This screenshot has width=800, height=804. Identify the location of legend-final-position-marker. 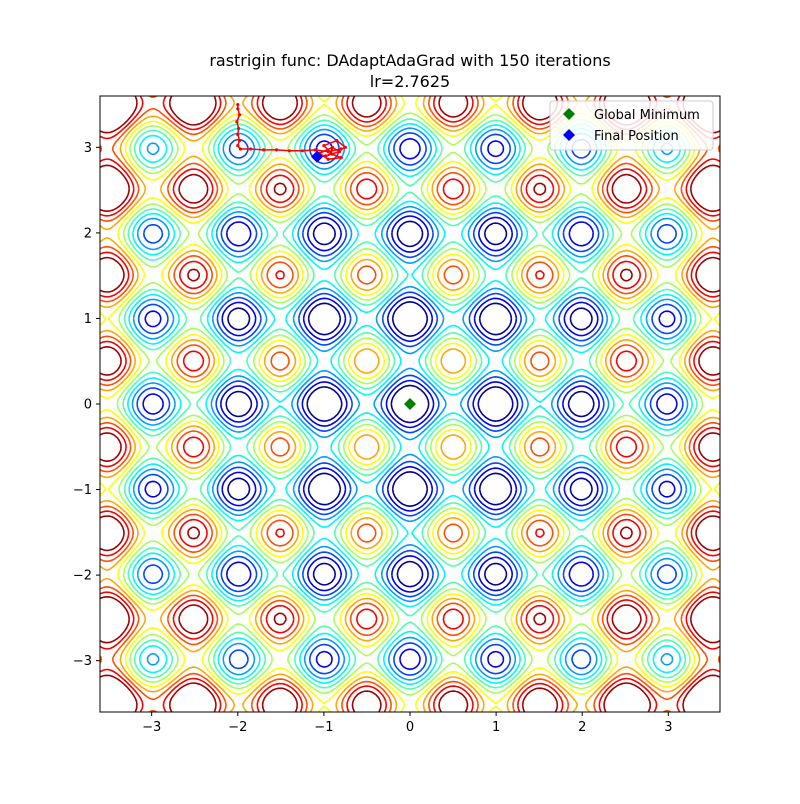
(569, 135).